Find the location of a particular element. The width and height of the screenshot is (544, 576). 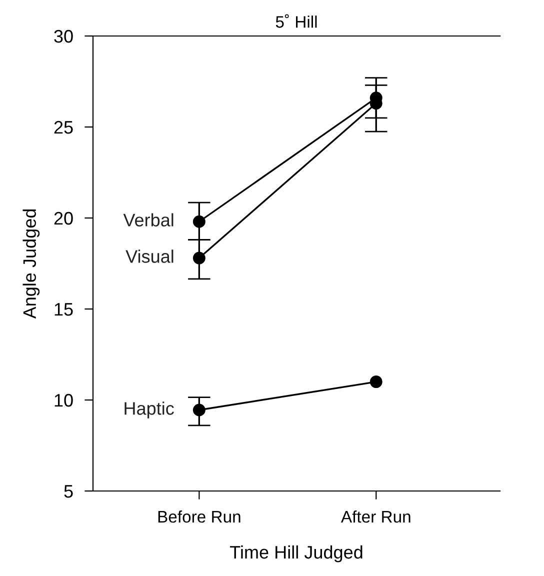

x-axis-title: Time Hill Judged is located at coordinates (296, 553).